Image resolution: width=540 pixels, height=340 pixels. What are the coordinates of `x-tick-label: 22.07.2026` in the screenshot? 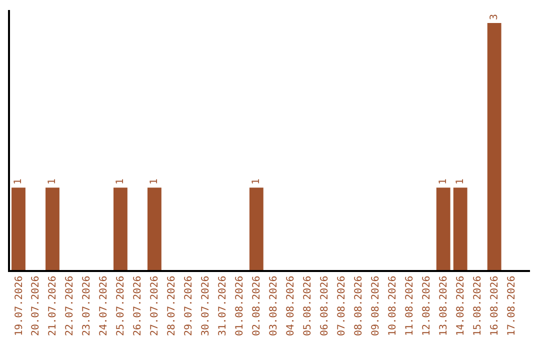 It's located at (70, 306).